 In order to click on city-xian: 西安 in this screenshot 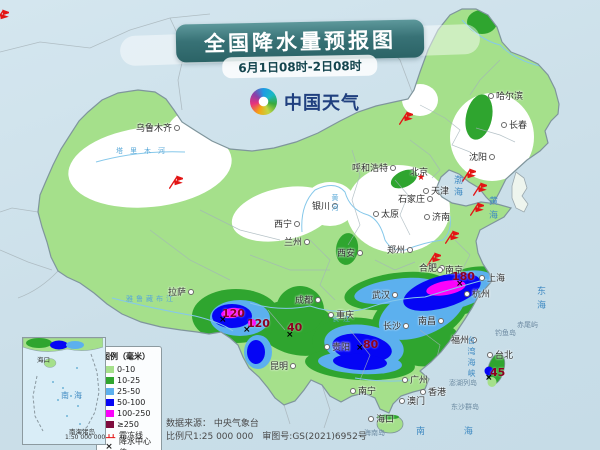, I will do `click(350, 252)`.